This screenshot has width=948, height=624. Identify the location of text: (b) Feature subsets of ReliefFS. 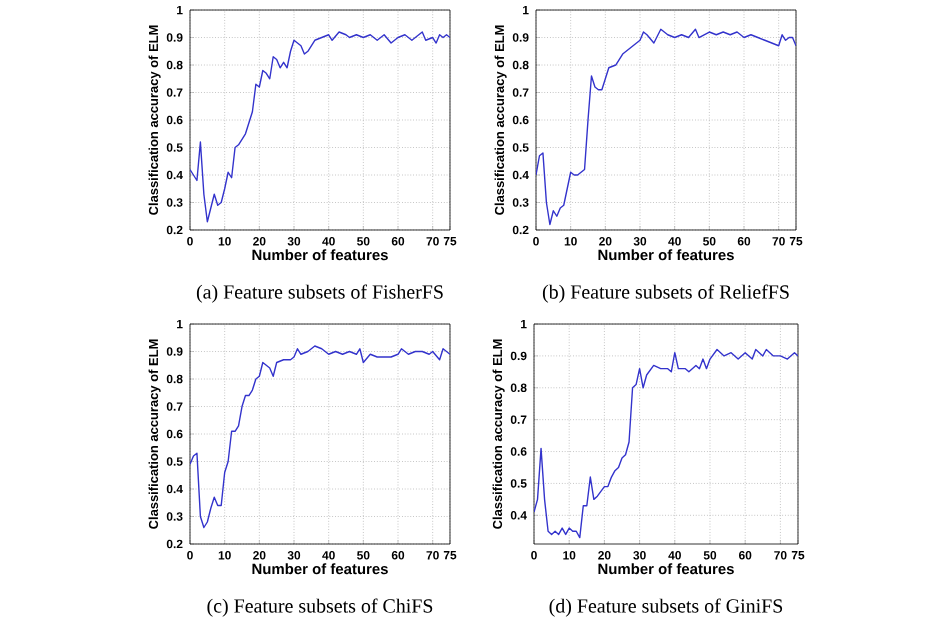
(665, 293).